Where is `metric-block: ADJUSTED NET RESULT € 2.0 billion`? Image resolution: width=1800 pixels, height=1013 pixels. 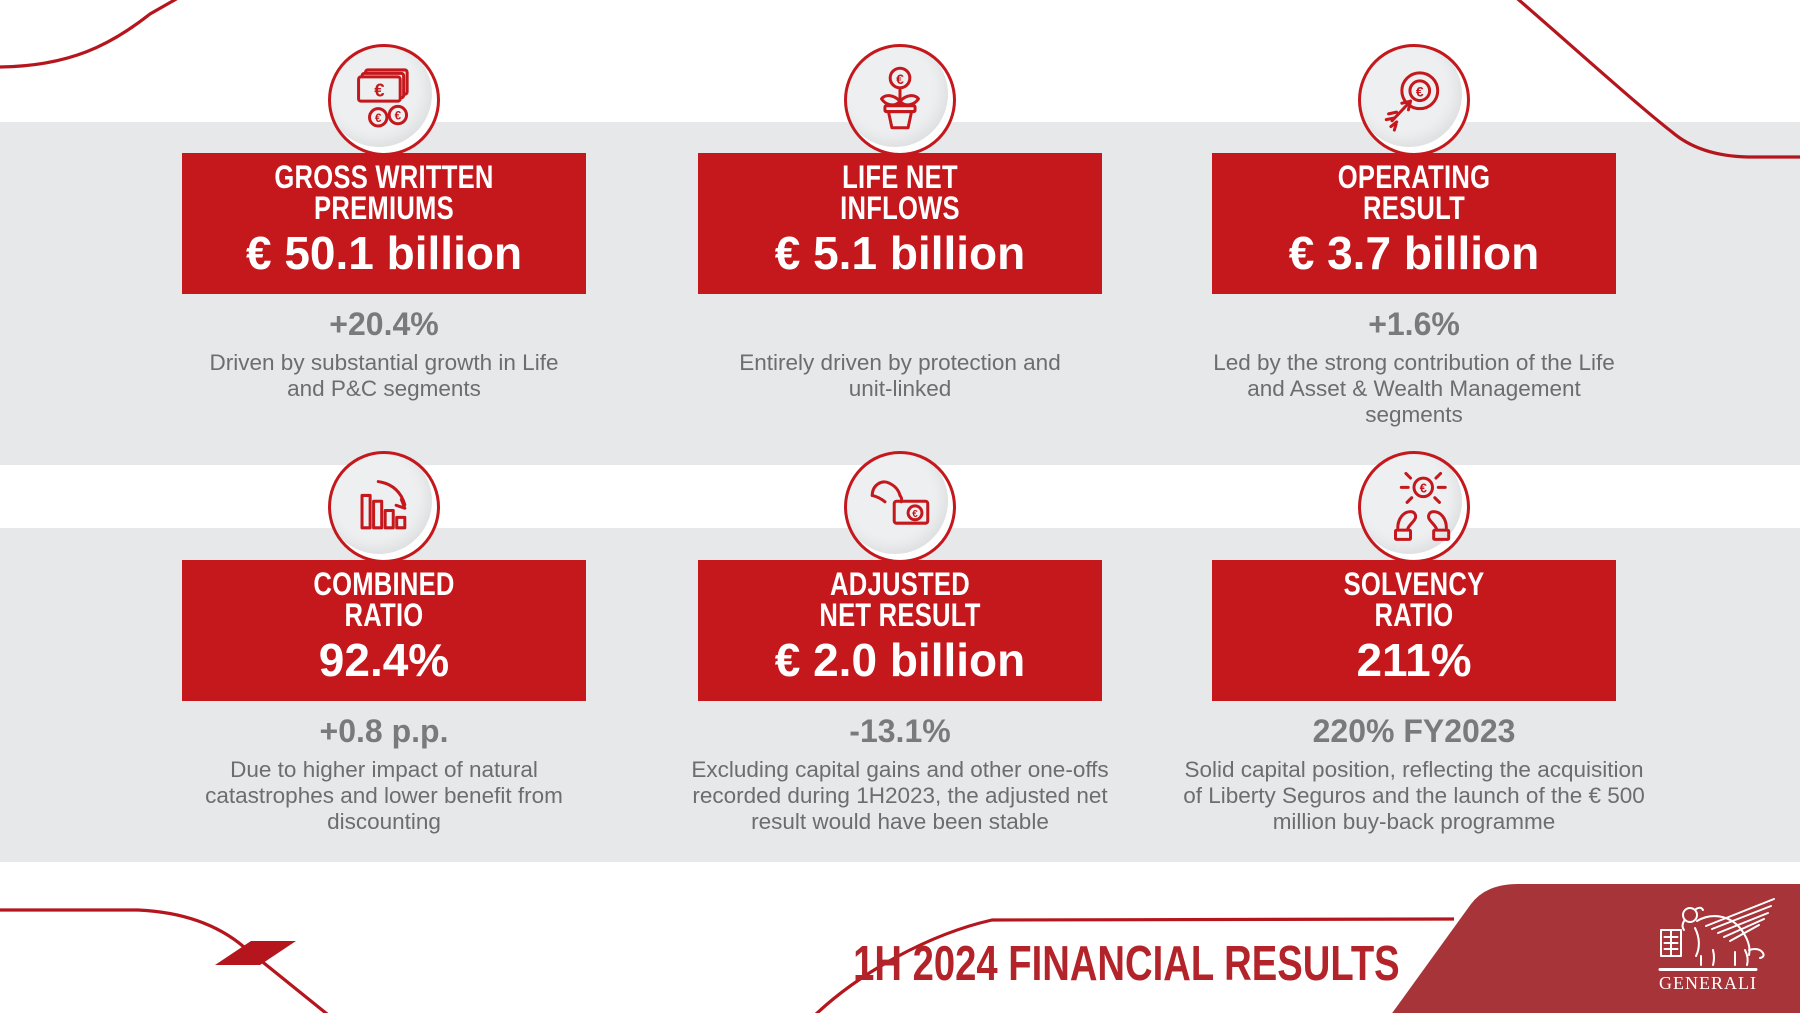 metric-block: ADJUSTED NET RESULT € 2.0 billion is located at coordinates (900, 630).